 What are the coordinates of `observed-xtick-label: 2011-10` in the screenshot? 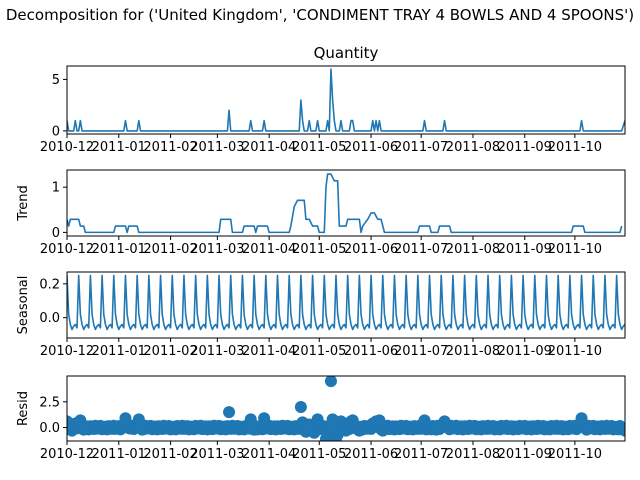 It's located at (575, 147).